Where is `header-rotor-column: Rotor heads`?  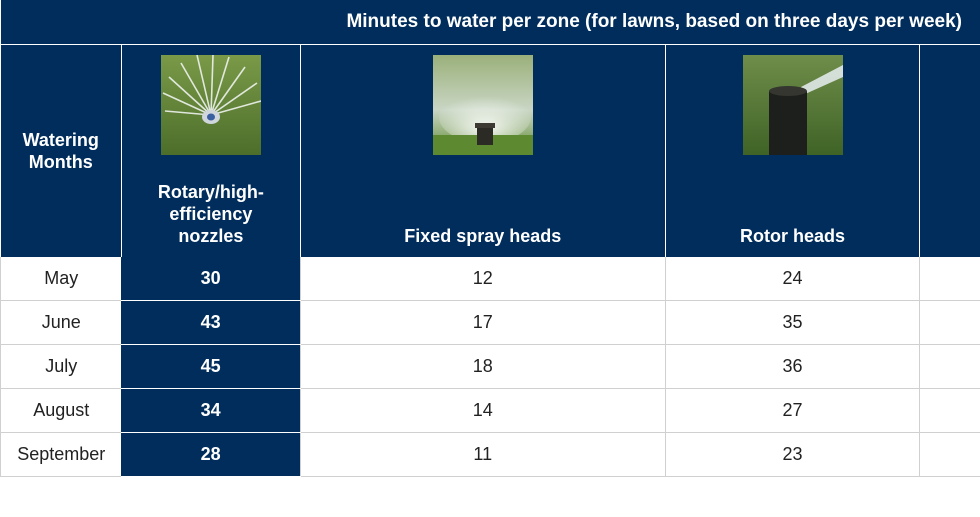
header-rotor-column: Rotor heads is located at coordinates (792, 150).